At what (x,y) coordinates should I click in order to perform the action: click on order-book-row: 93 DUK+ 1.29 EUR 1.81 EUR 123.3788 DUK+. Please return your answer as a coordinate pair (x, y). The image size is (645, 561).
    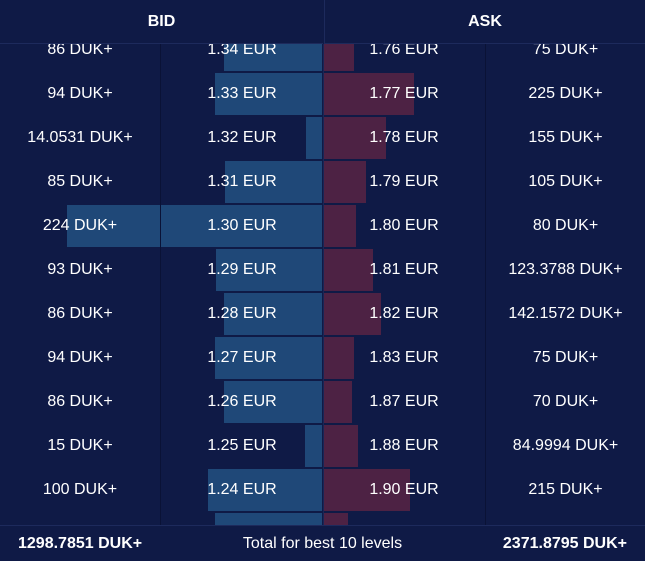
    Looking at the image, I should click on (322, 270).